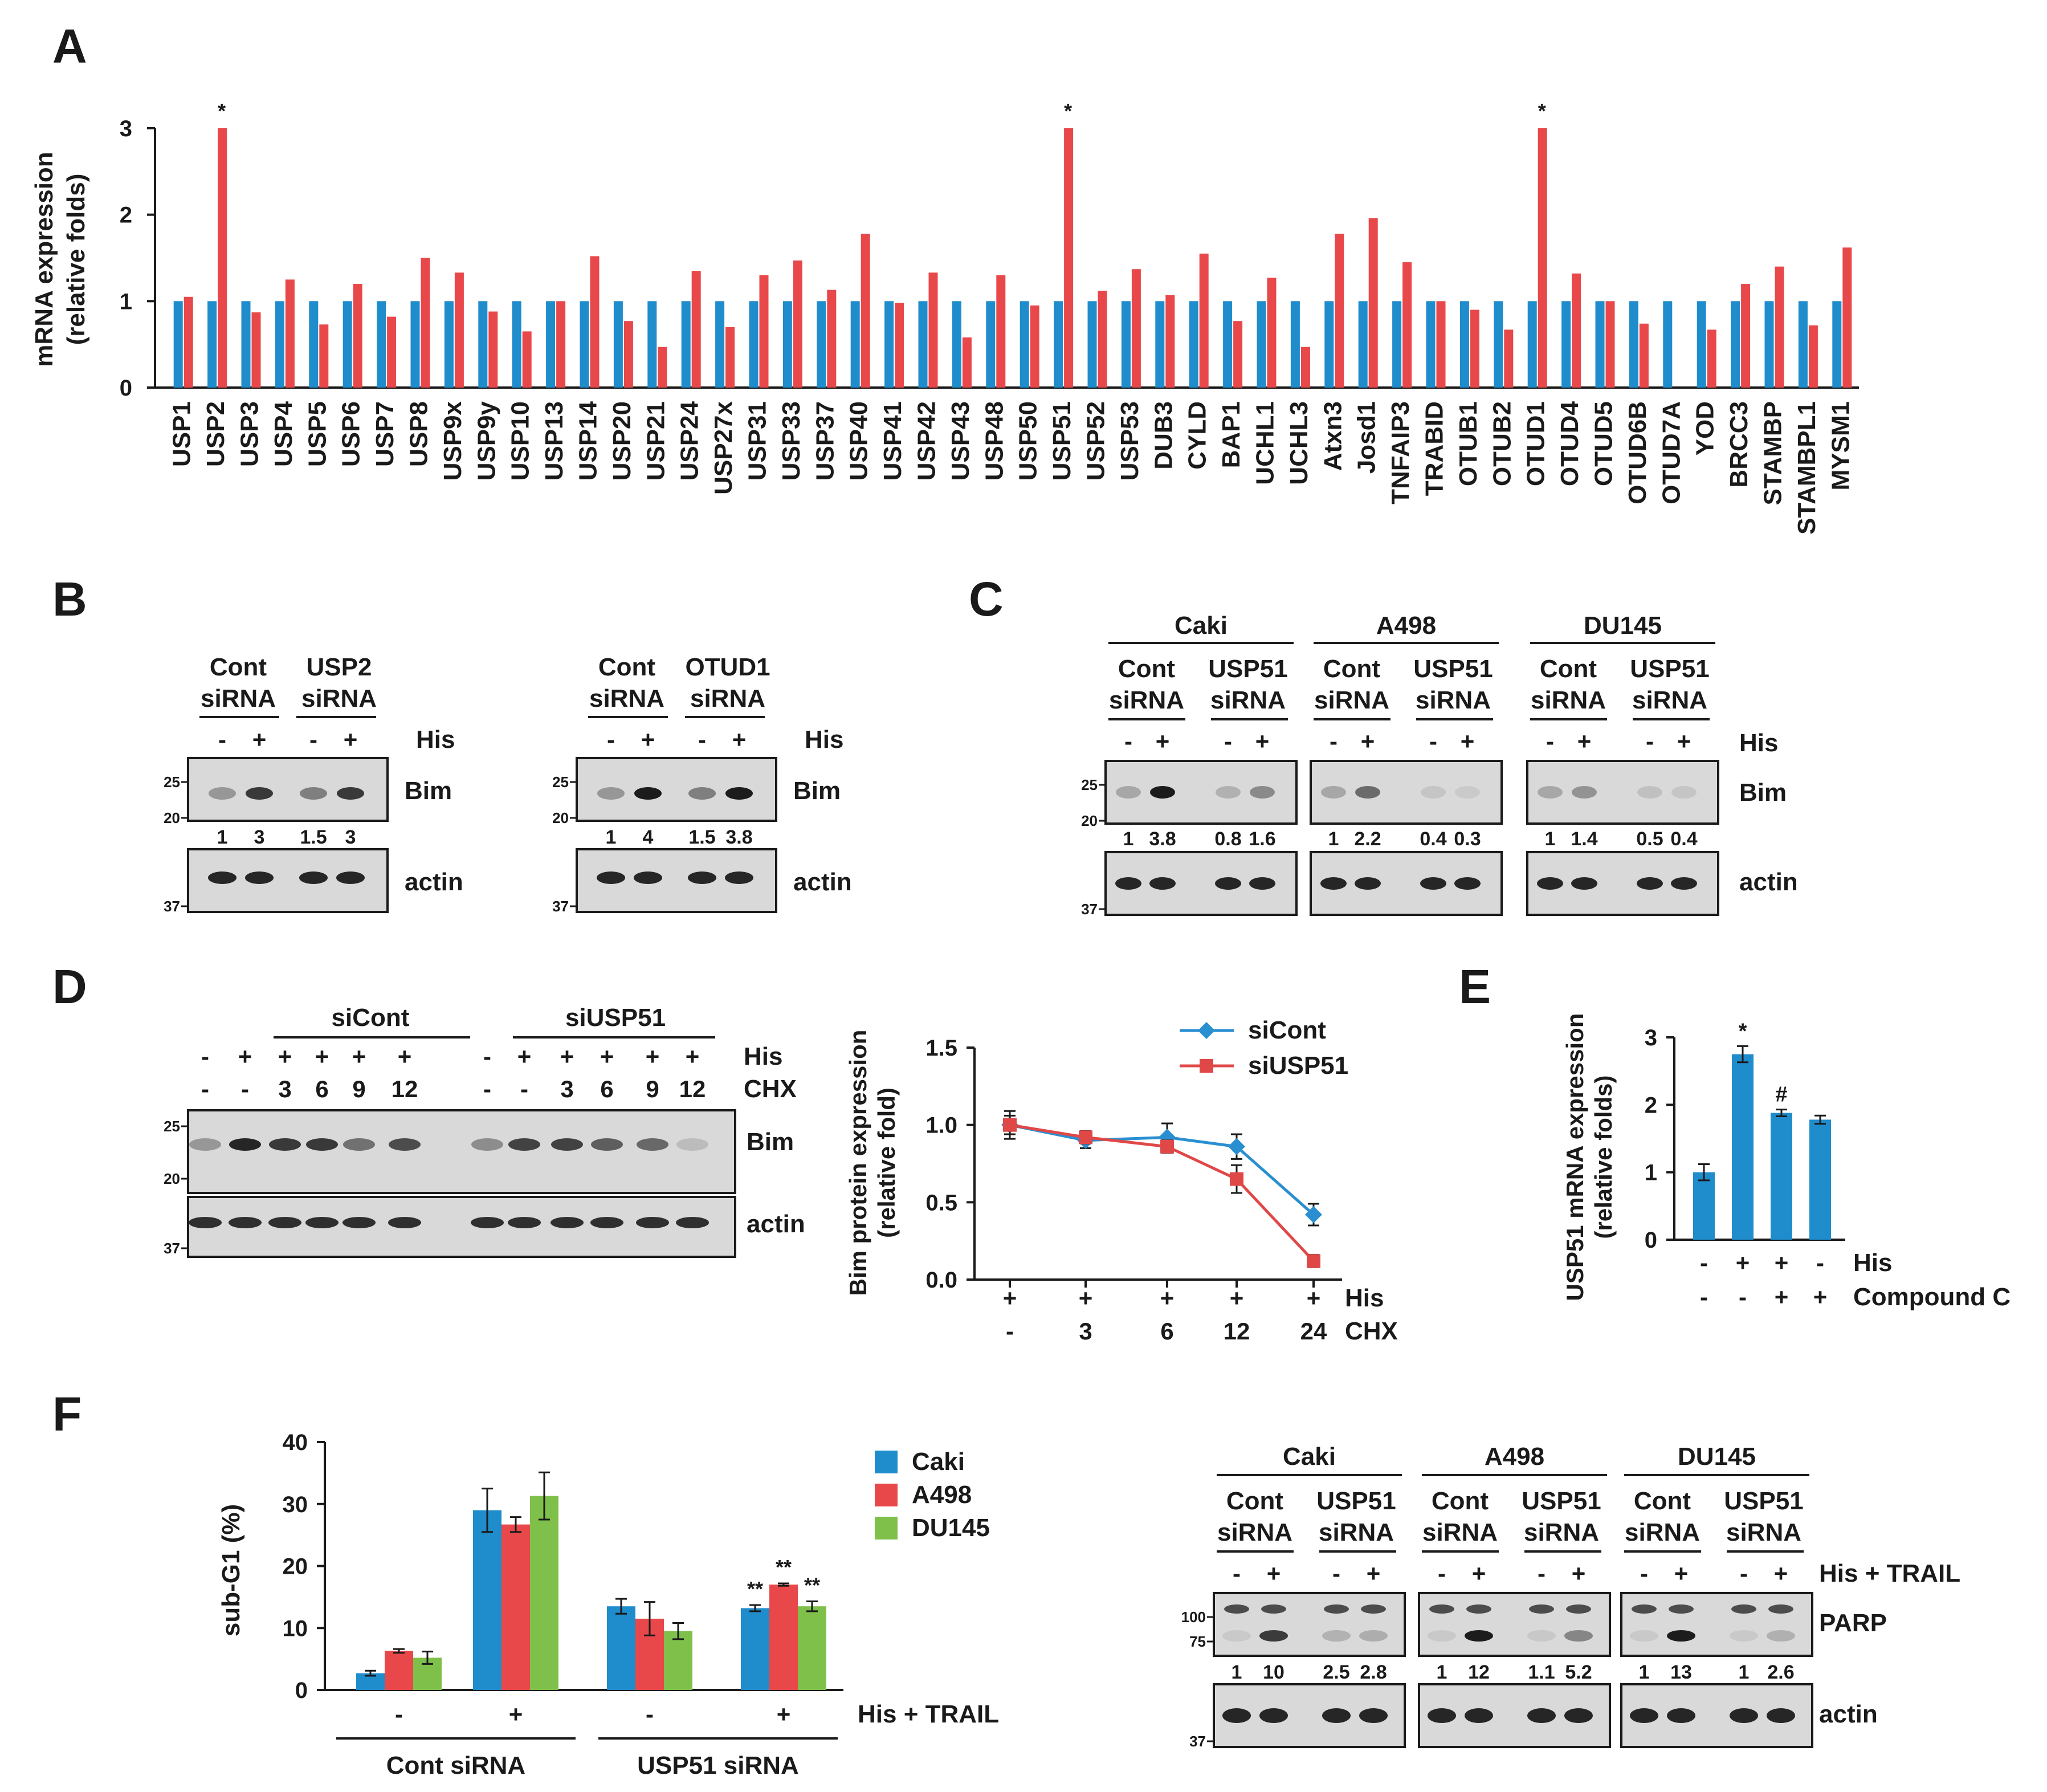 This screenshot has height=1792, width=2047. What do you see at coordinates (928, 1714) in the screenshot?
I see `x-axis-label: His + TRAIL` at bounding box center [928, 1714].